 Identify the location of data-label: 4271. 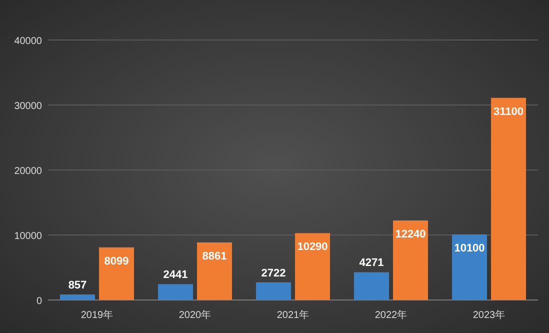
(371, 263).